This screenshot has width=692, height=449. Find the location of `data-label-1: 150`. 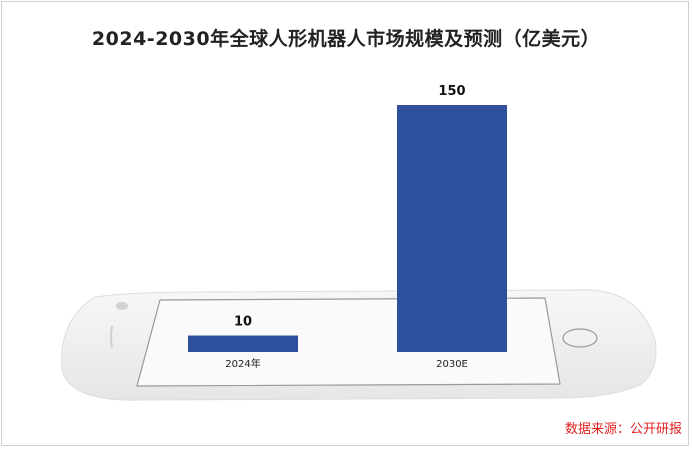

data-label-1: 150 is located at coordinates (451, 91).